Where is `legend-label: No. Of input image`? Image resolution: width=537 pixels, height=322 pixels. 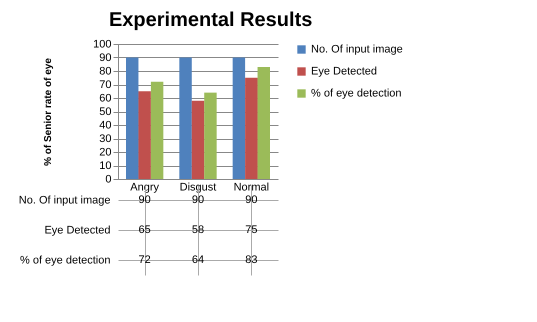
legend-label: No. Of input image is located at coordinates (357, 50).